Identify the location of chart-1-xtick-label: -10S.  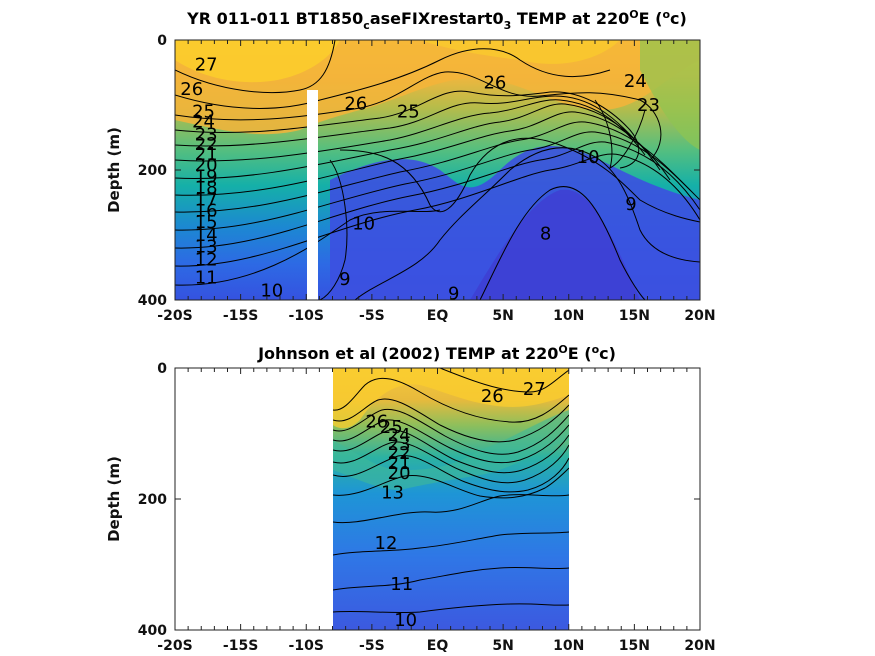
(306, 316).